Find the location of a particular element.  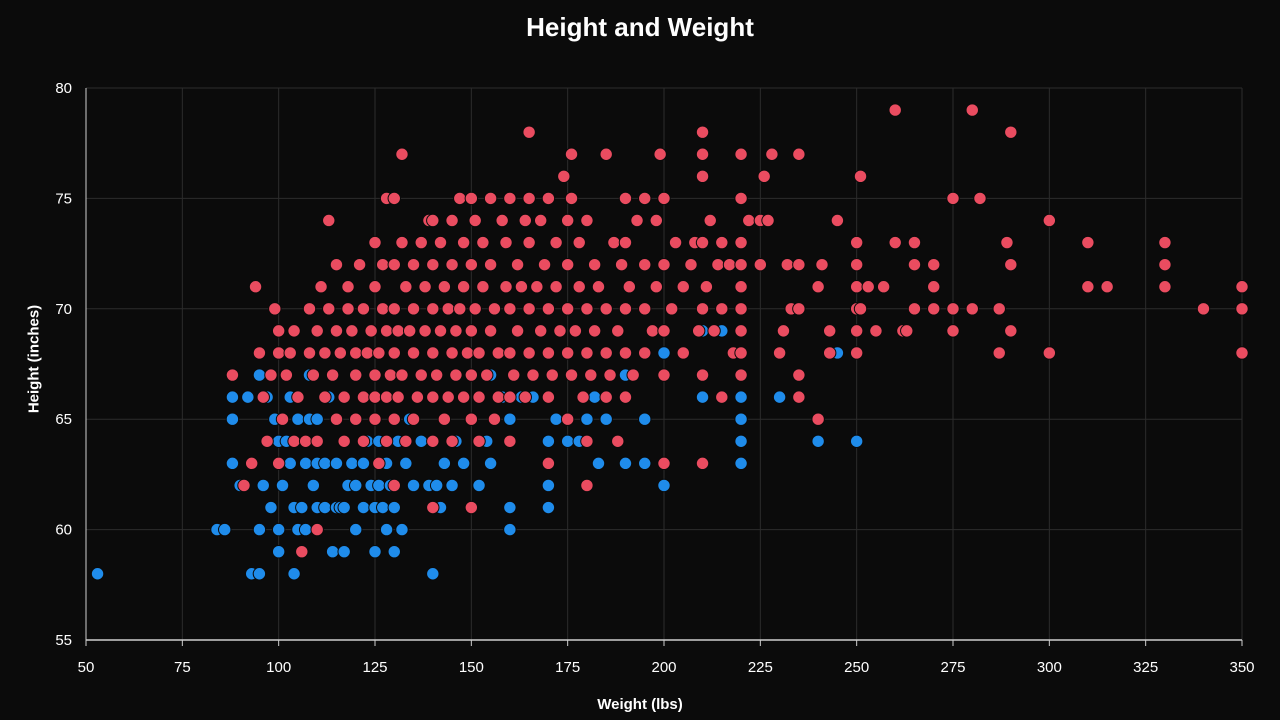

x-axis-label: Weight (lbs) is located at coordinates (640, 704).